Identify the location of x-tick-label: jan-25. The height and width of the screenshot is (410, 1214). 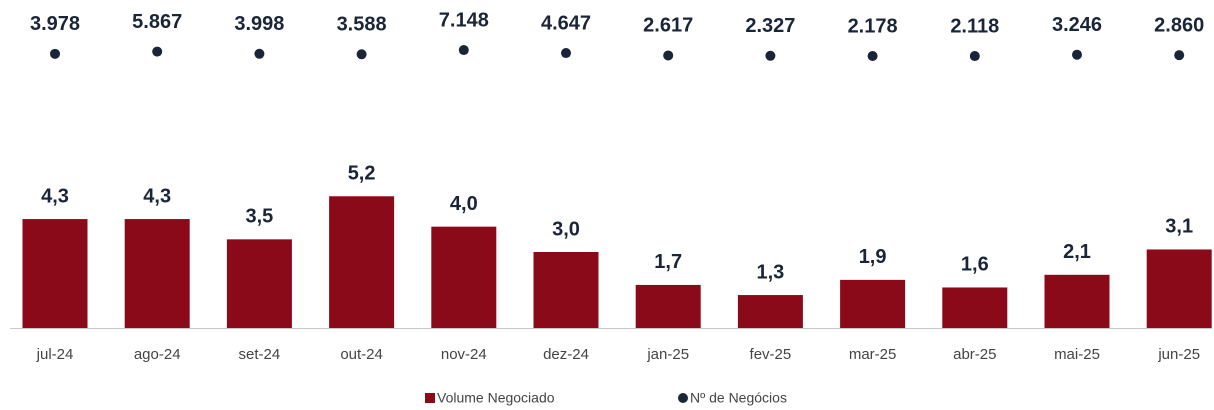
(667, 354).